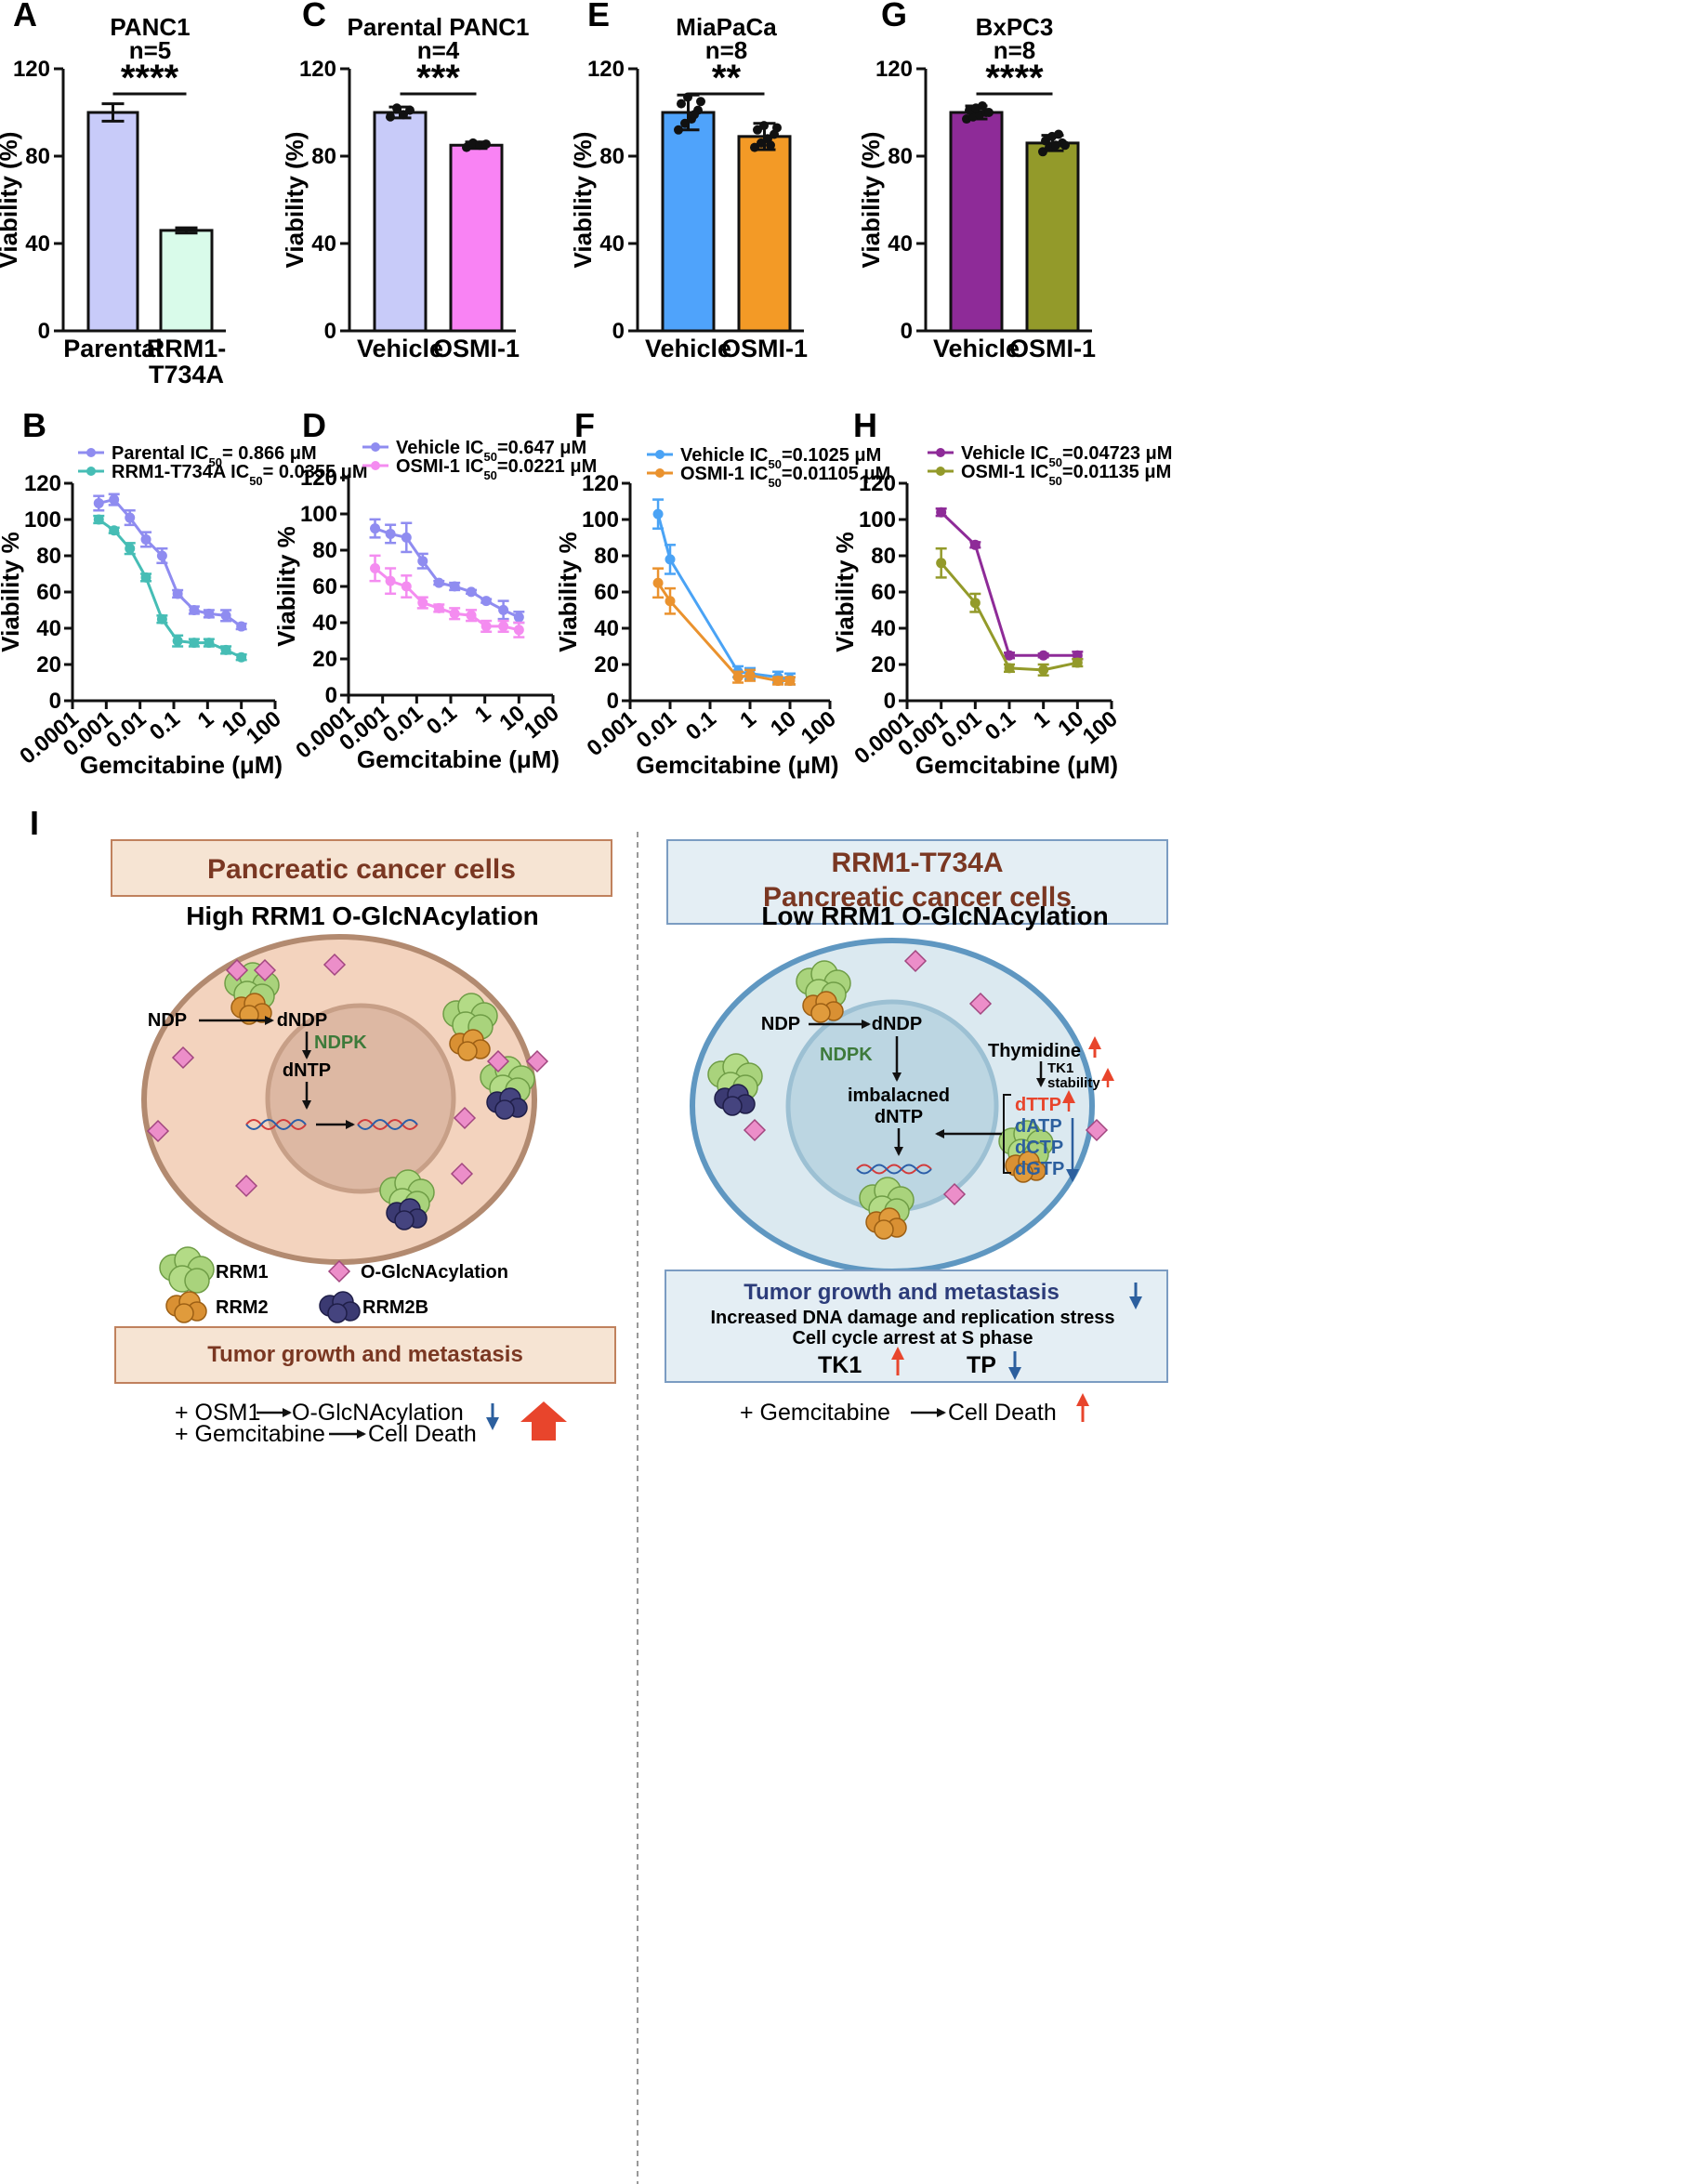  What do you see at coordinates (1034, 1051) in the screenshot?
I see `right-thymidine-label: Thymidine` at bounding box center [1034, 1051].